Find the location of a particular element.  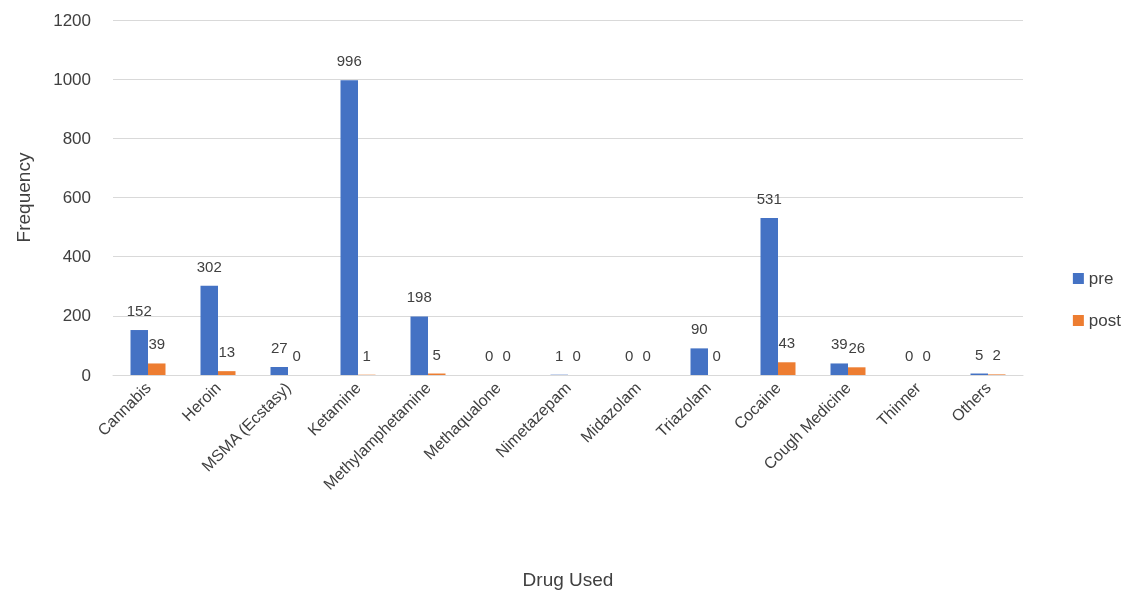

y-tick-label: 1000 is located at coordinates (72, 79).